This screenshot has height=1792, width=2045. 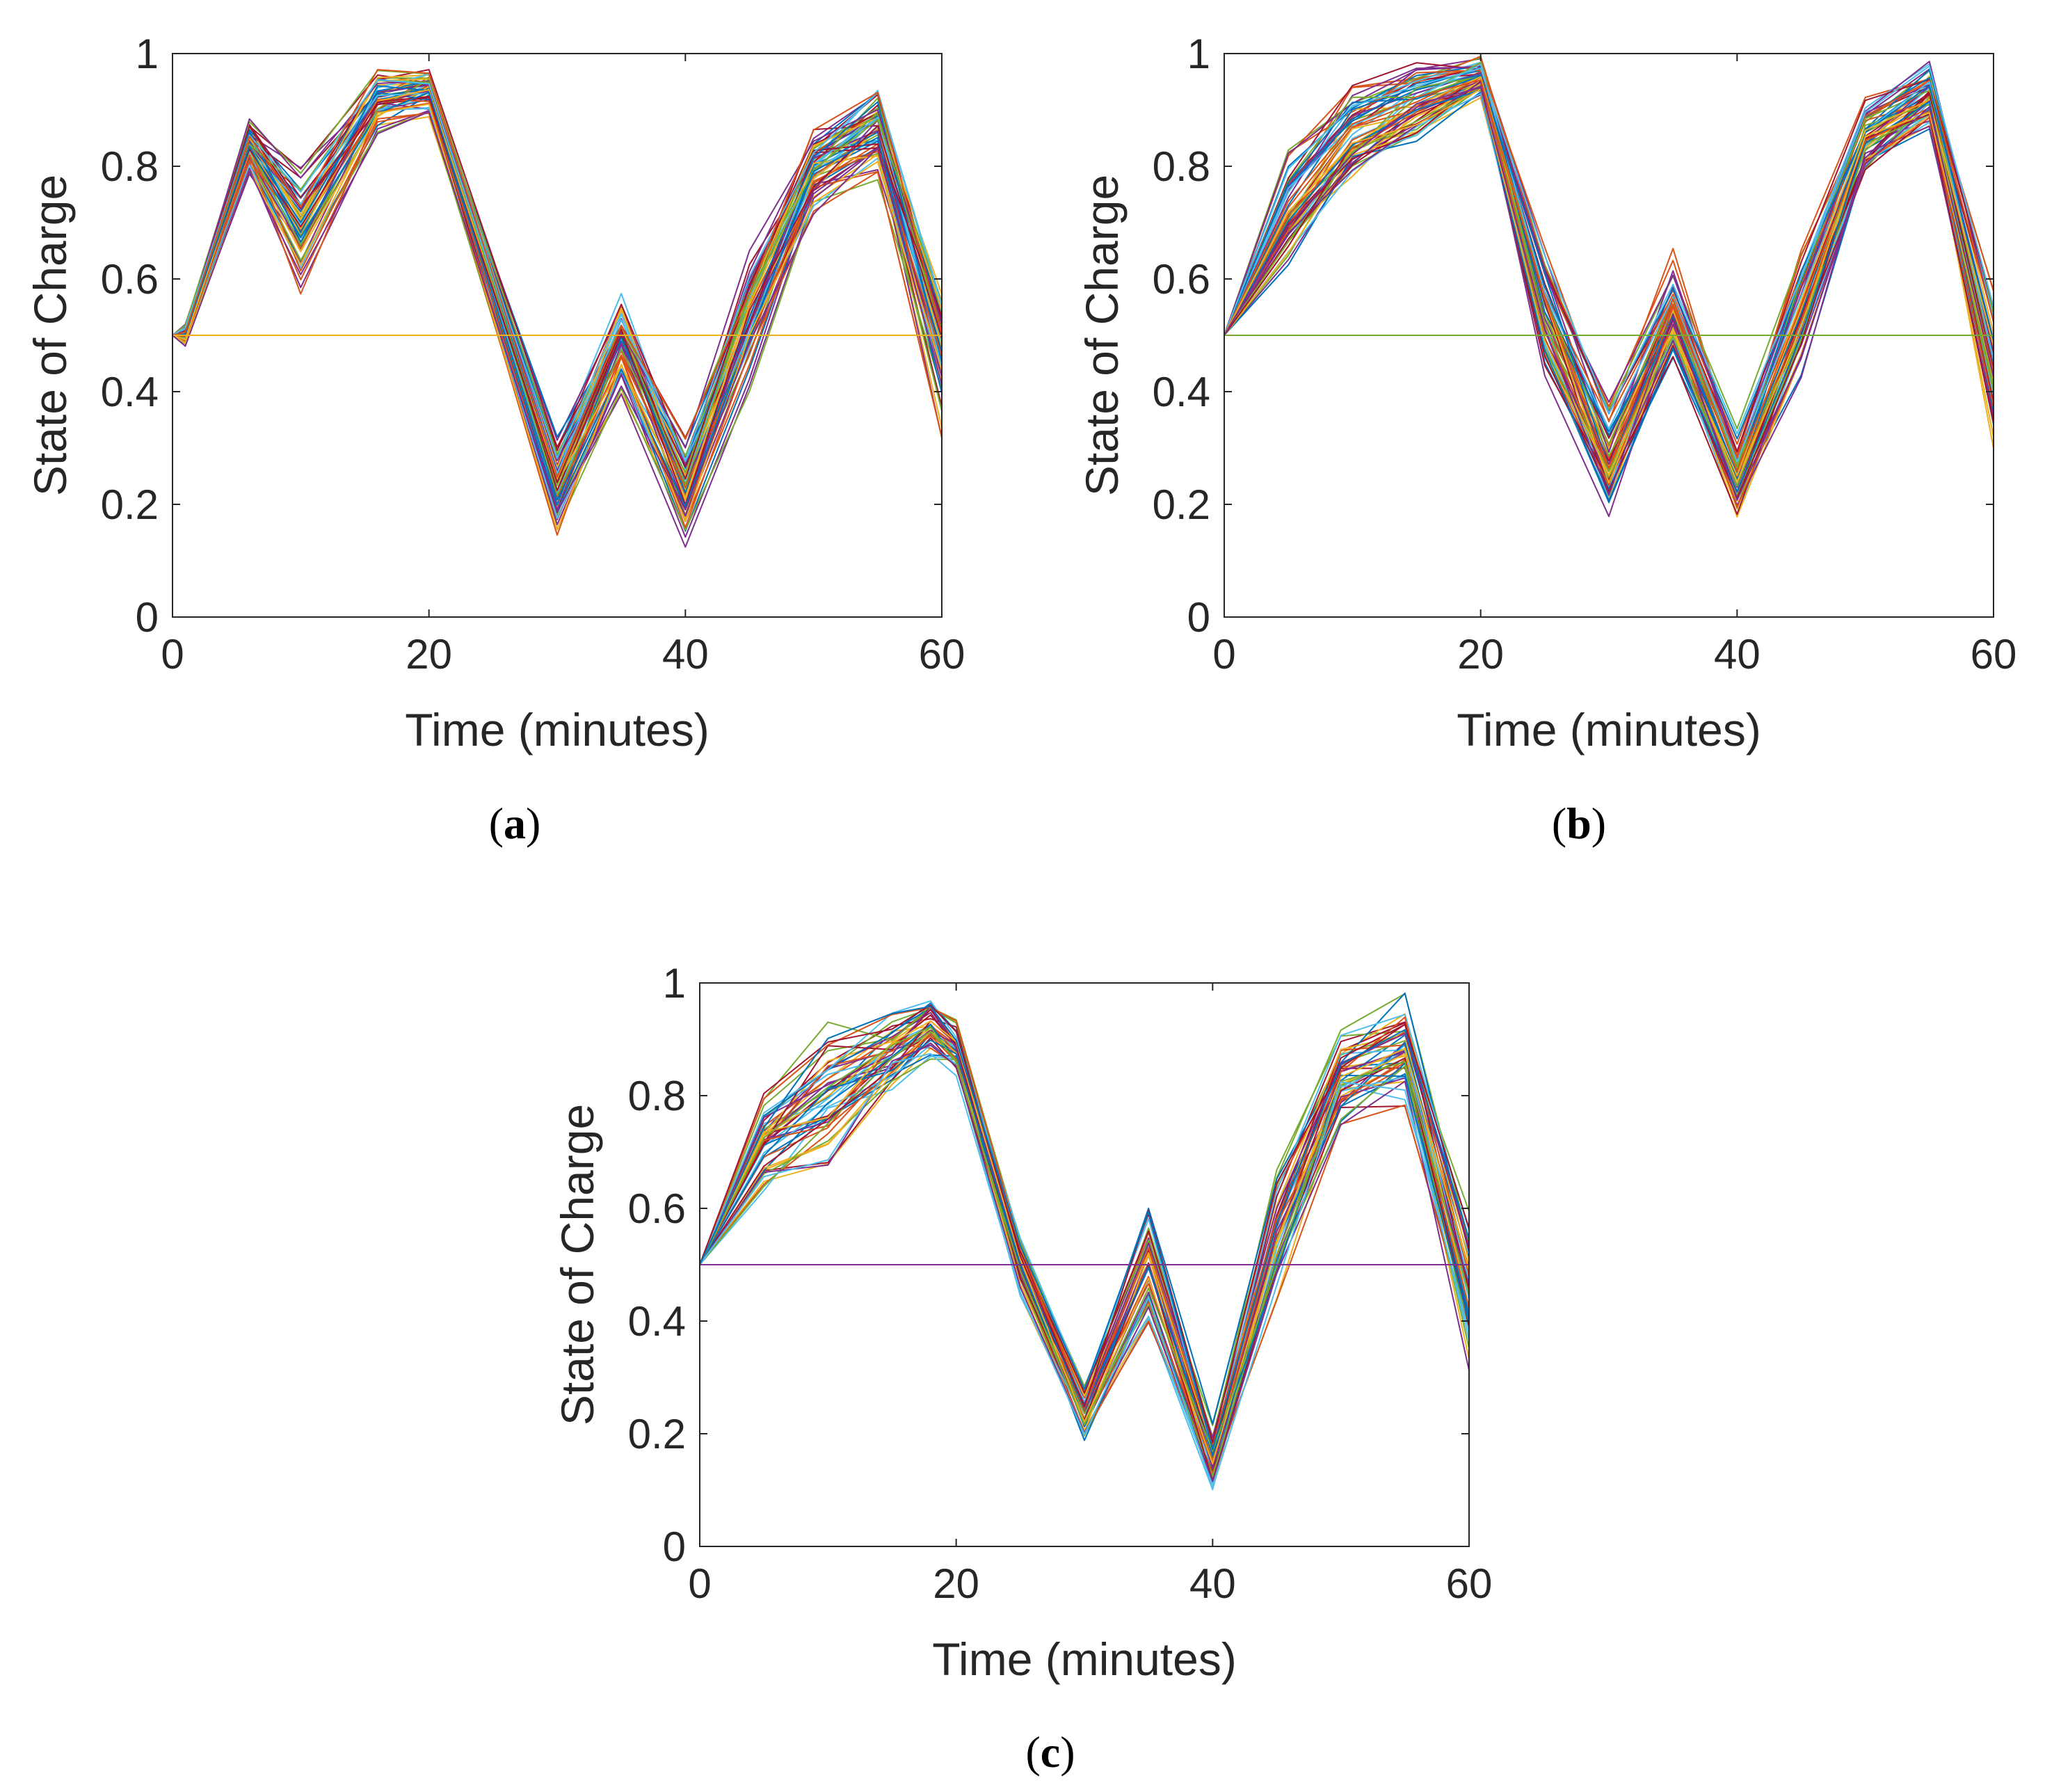 I want to click on series-layer-c, so click(x=1084, y=1241).